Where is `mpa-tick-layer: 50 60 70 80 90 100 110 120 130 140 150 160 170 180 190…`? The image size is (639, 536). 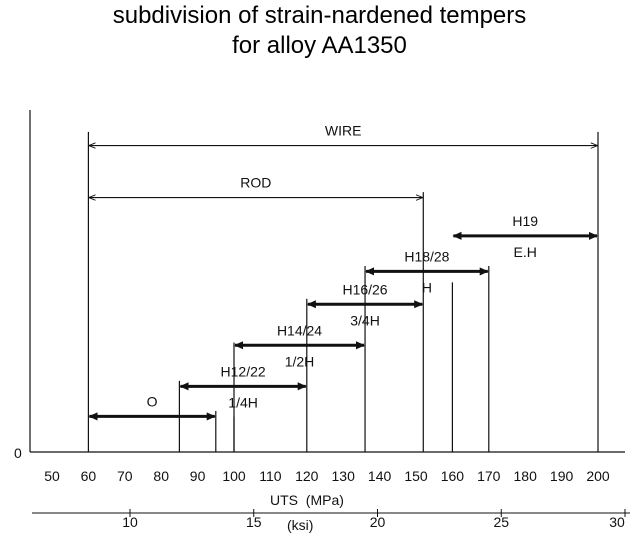 mpa-tick-layer: 50 60 70 80 90 100 110 120 130 140 150 160 170 180 190… is located at coordinates (327, 476).